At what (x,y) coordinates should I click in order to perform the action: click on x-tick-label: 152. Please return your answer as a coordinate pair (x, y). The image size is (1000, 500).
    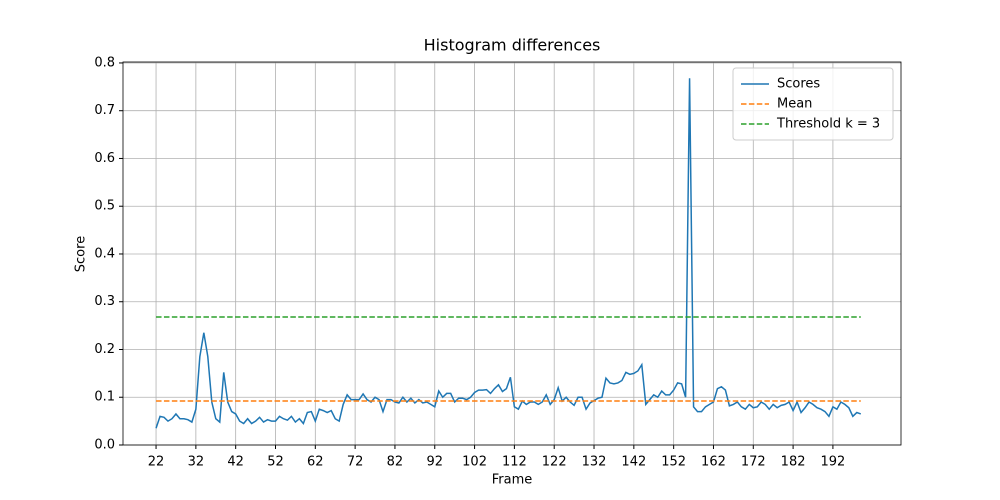
    Looking at the image, I should click on (673, 462).